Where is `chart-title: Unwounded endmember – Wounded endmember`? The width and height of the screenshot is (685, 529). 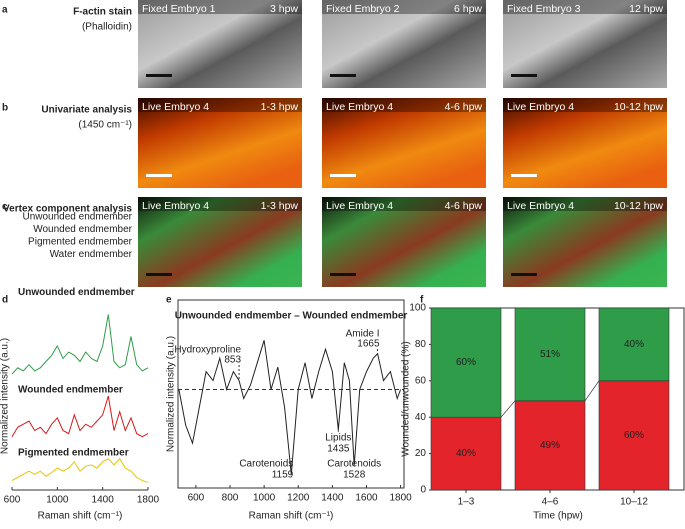
chart-title: Unwounded endmember – Wounded endmember is located at coordinates (291, 316).